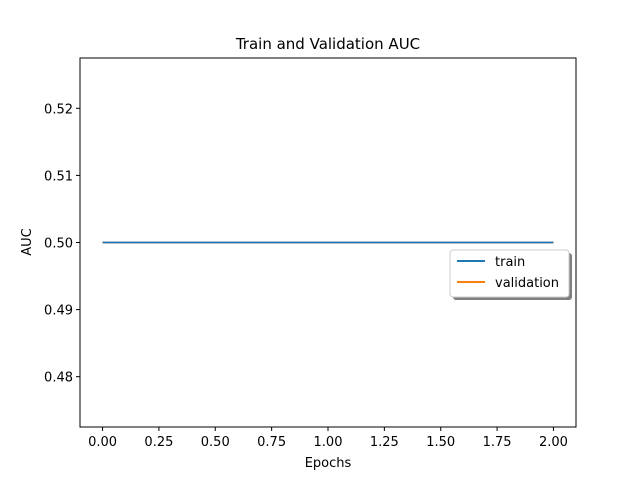 Image resolution: width=640 pixels, height=480 pixels. Describe the element at coordinates (510, 262) in the screenshot. I see `legend-label-train: train` at that location.